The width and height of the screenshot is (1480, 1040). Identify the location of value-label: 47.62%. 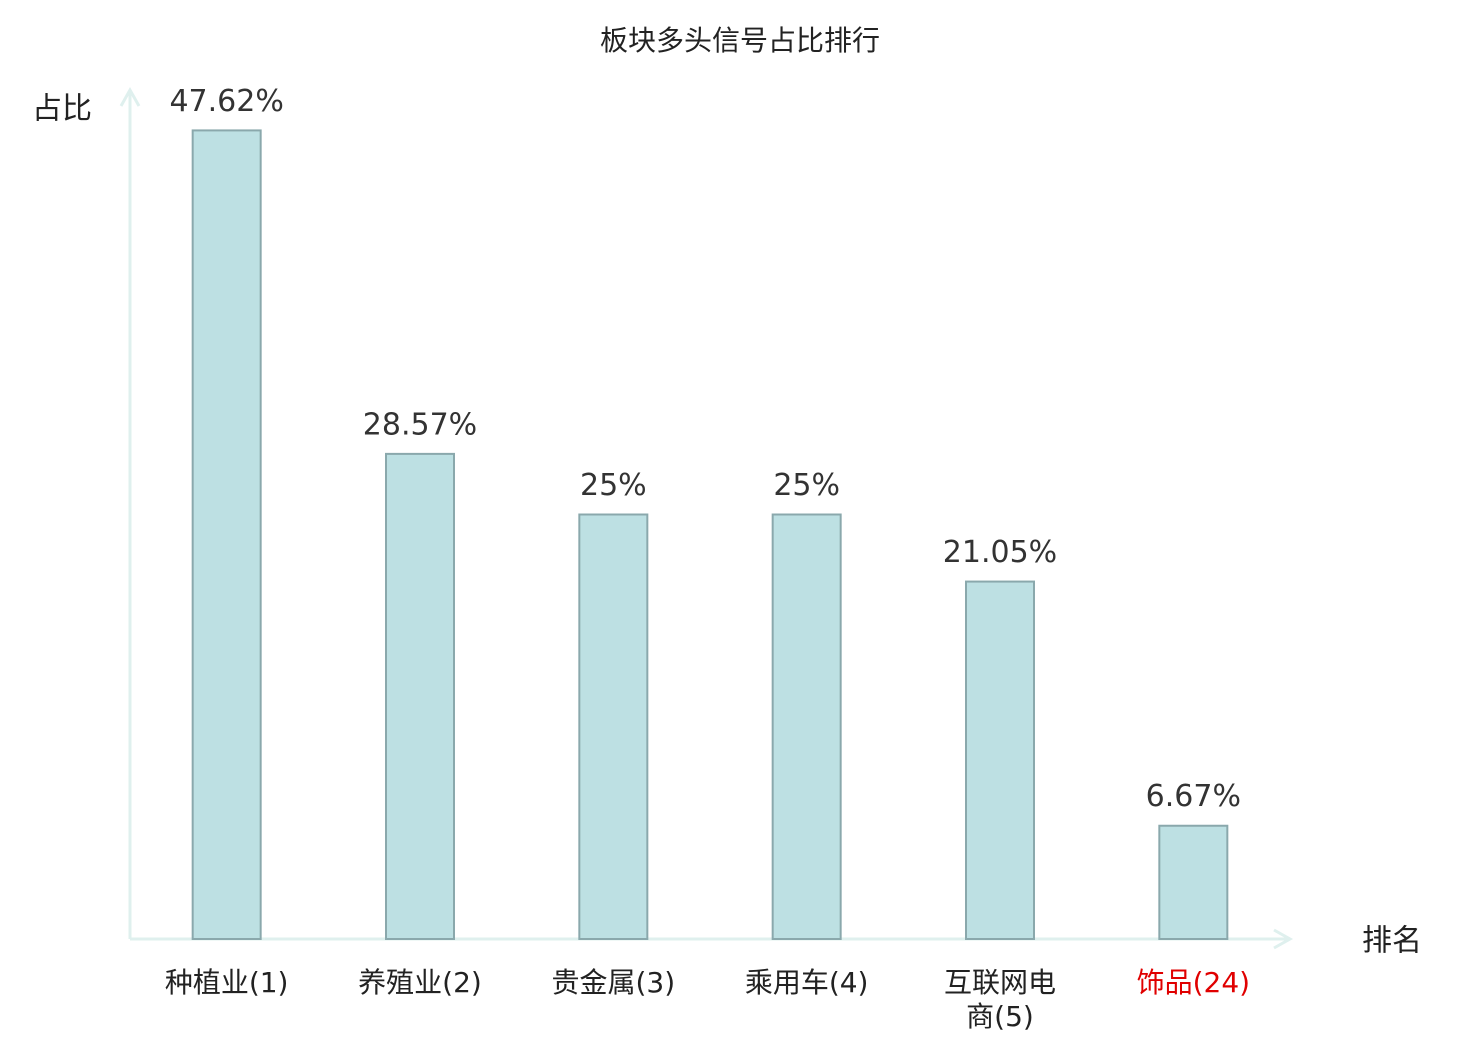
(226, 101).